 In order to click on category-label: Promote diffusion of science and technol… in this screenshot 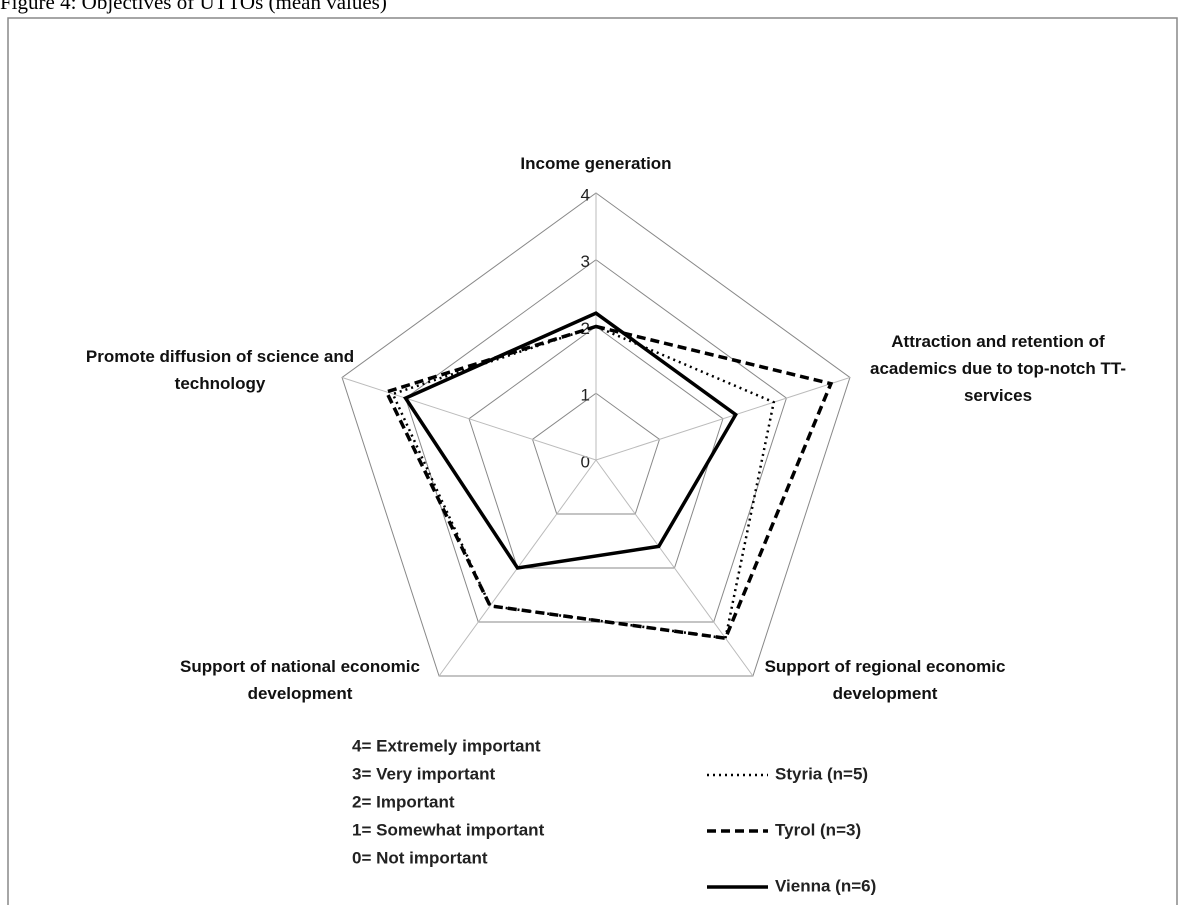, I will do `click(220, 370)`.